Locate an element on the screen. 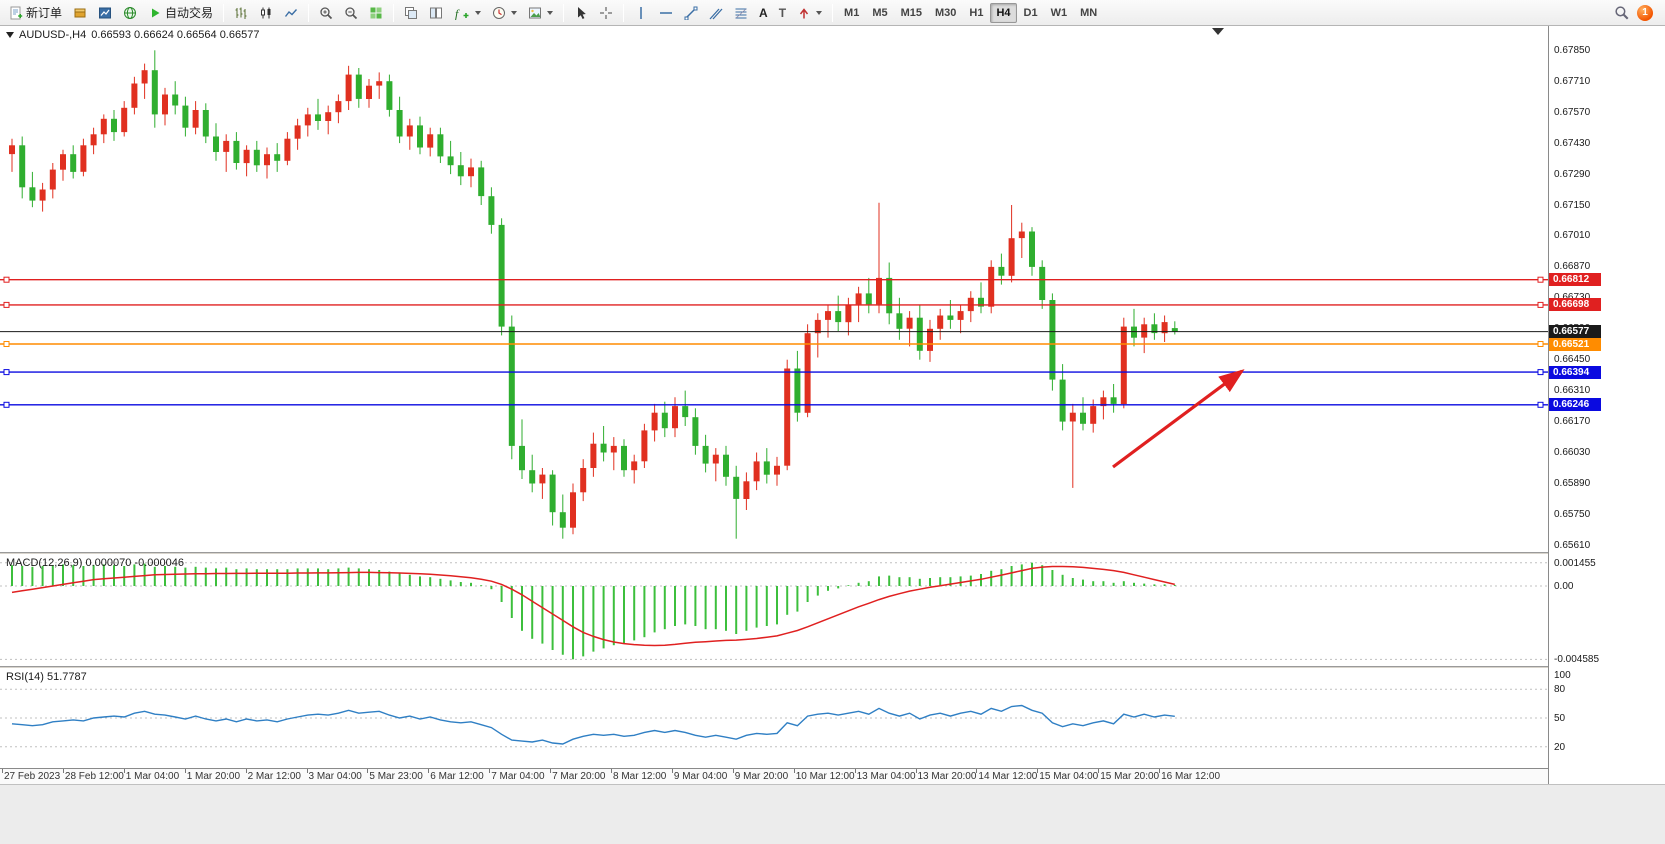  price-axis-label: 0.66310 is located at coordinates (1572, 391).